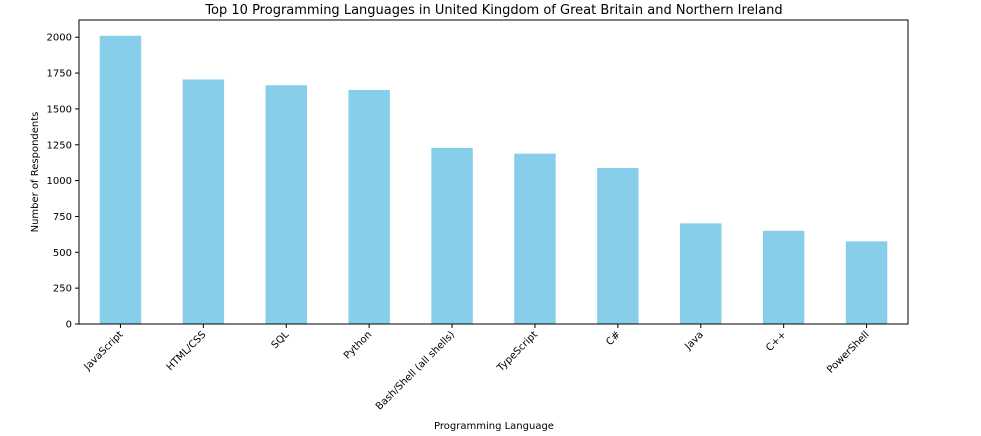 The height and width of the screenshot is (436, 981). I want to click on y-tick-label-3: 750, so click(62, 217).